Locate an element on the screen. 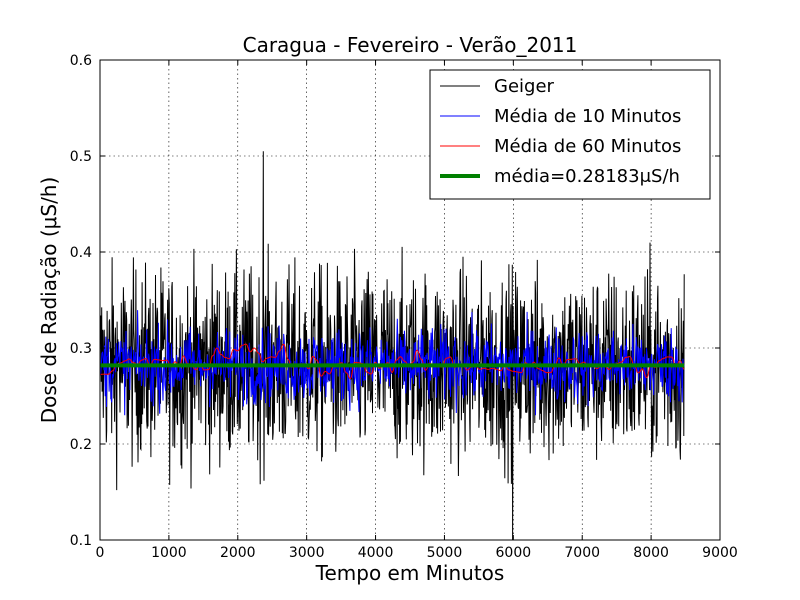 Image resolution: width=800 pixels, height=600 pixels. legend-label: média=0.28183μS/h is located at coordinates (587, 176).